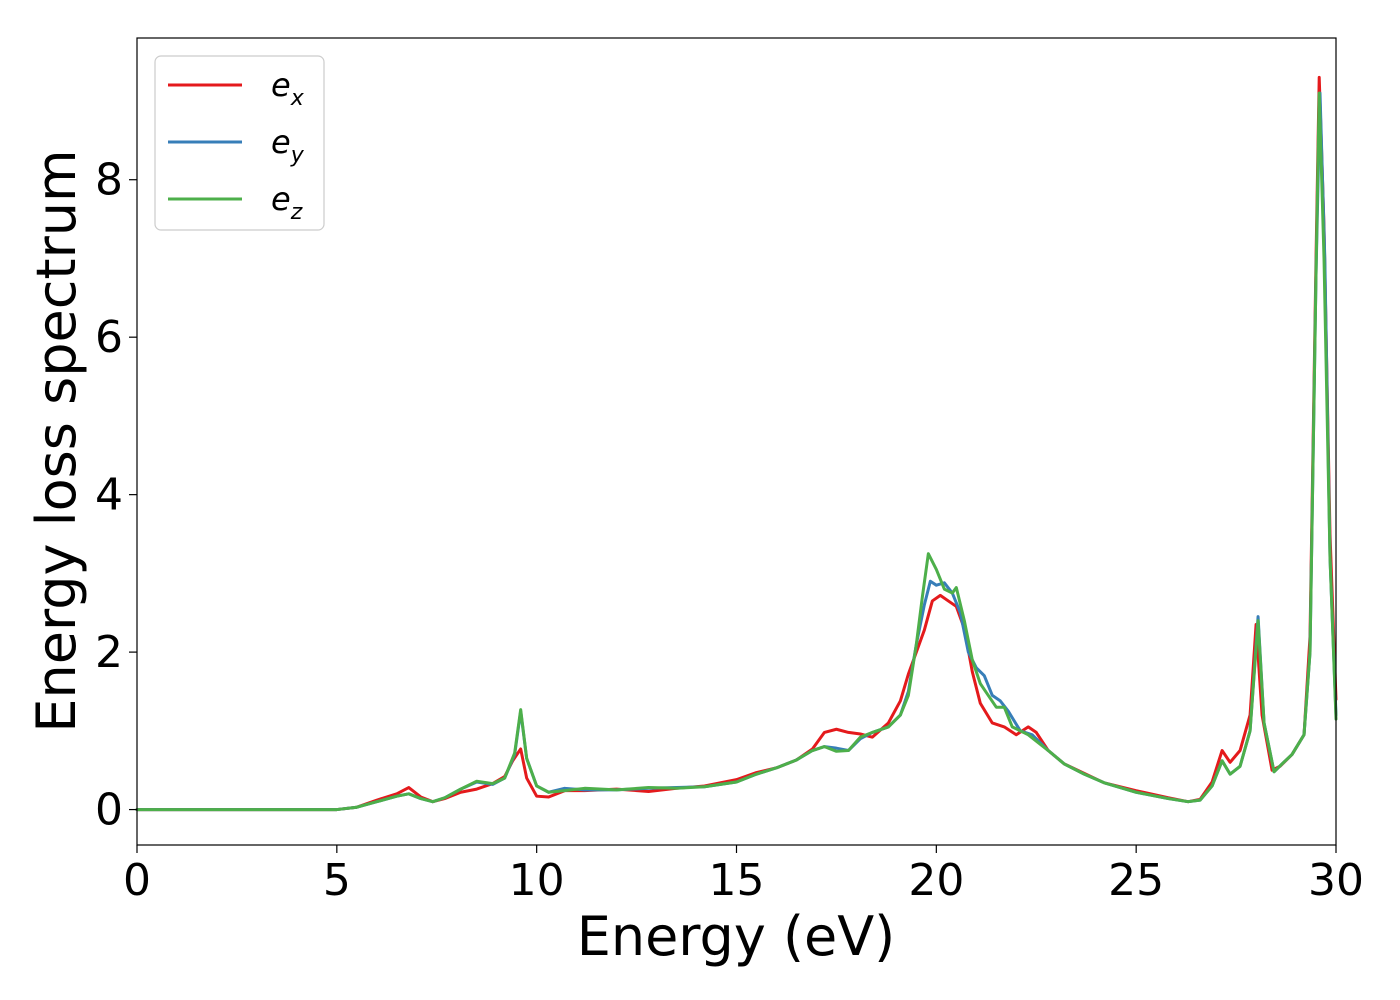  I want to click on x-tick-label: 5, so click(337, 880).